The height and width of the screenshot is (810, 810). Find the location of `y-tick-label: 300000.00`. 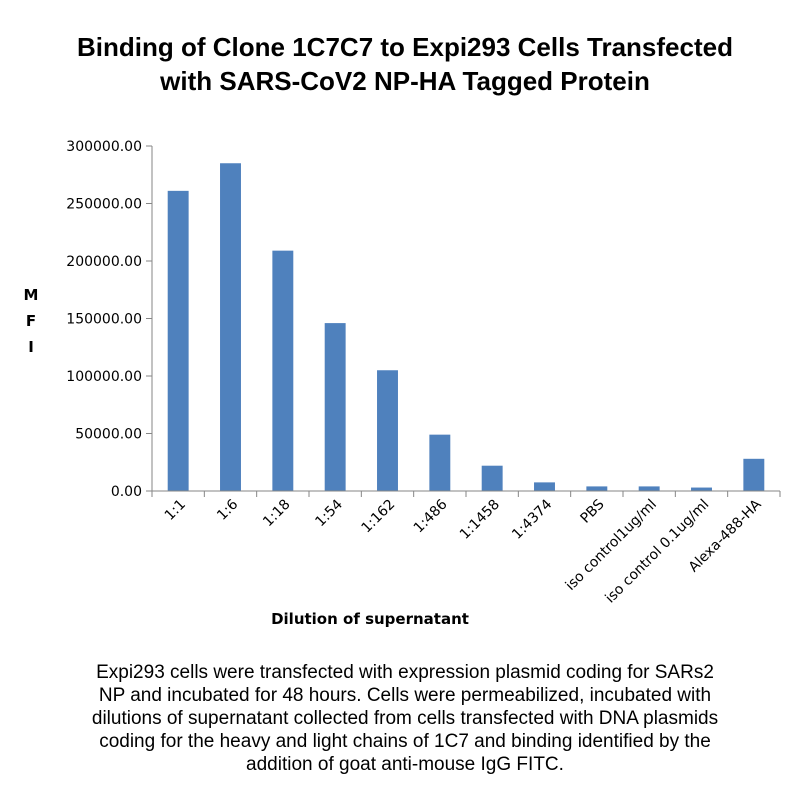

y-tick-label: 300000.00 is located at coordinates (104, 147).